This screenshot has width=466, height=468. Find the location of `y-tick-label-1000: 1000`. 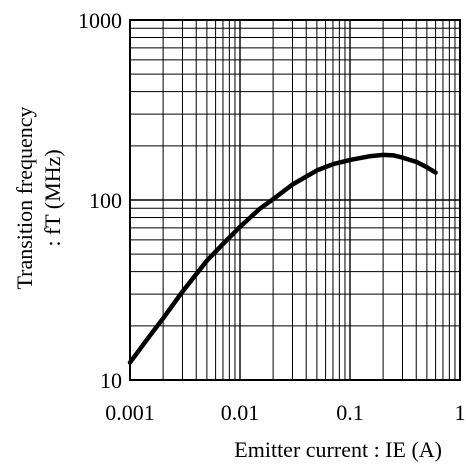

y-tick-label-1000: 1000 is located at coordinates (100, 20).